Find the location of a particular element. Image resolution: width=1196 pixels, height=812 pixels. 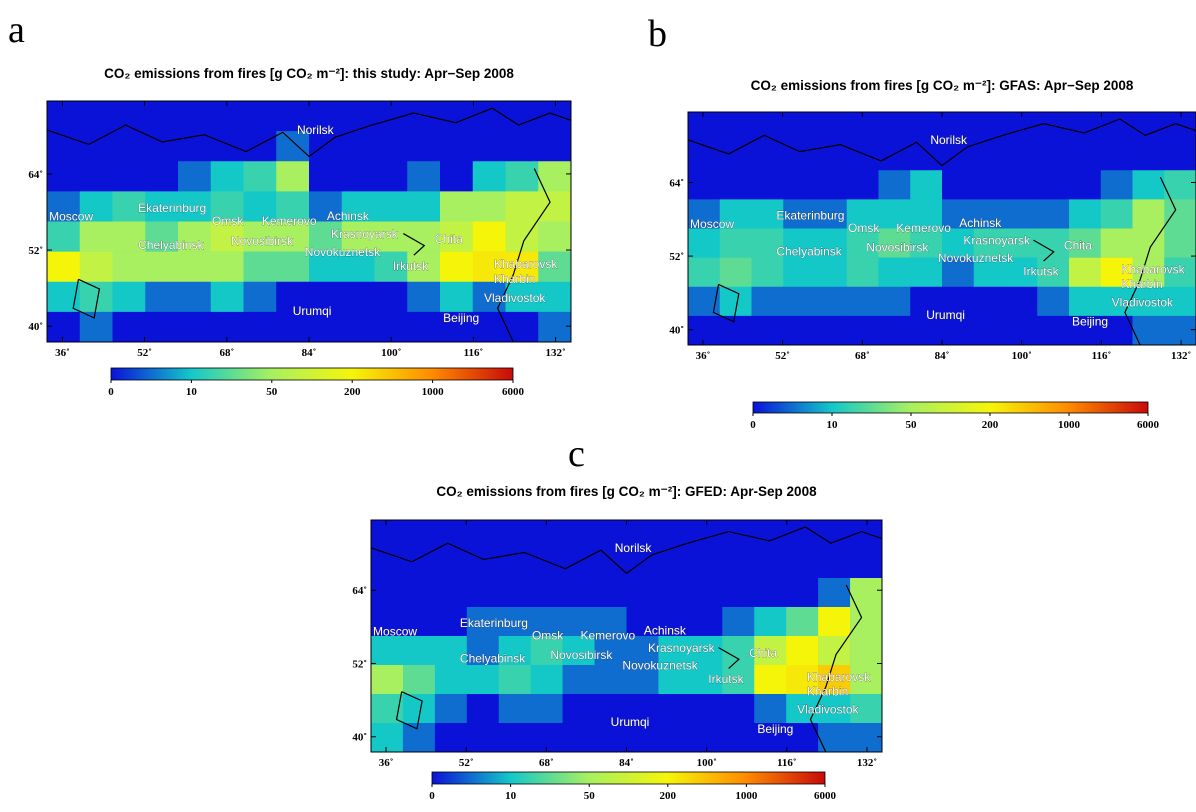

x-tick-label: 36˚ is located at coordinates (62, 353).